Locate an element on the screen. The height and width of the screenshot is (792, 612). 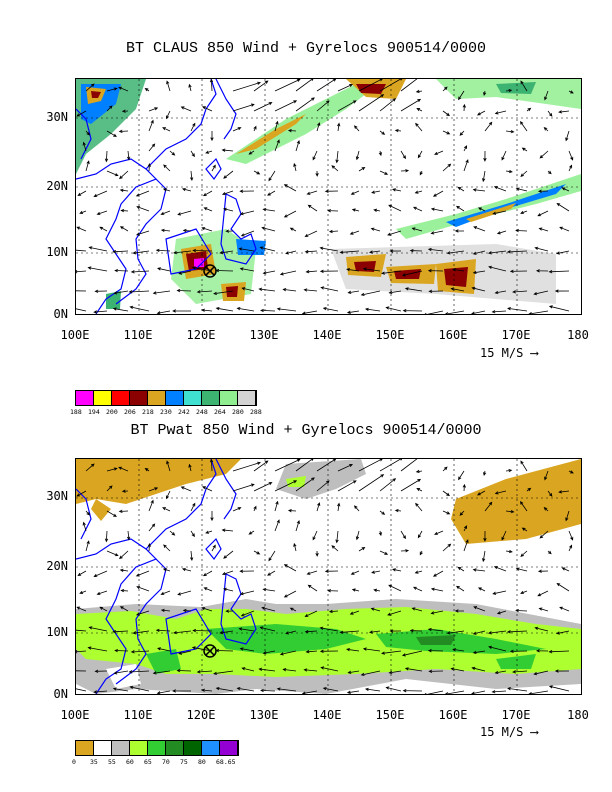
panel1-xlabel: 140E is located at coordinates (327, 335).